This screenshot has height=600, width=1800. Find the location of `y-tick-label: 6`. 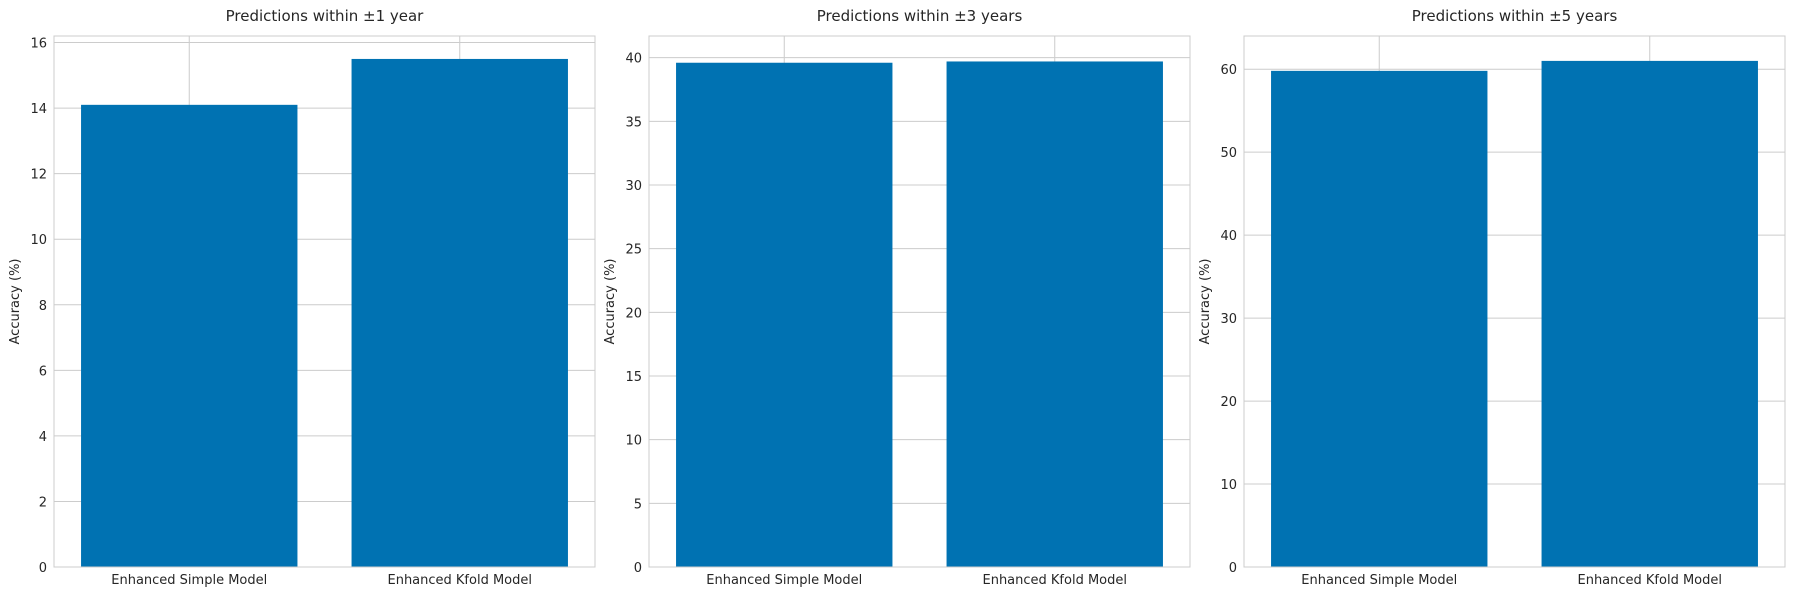

y-tick-label: 6 is located at coordinates (43, 371).